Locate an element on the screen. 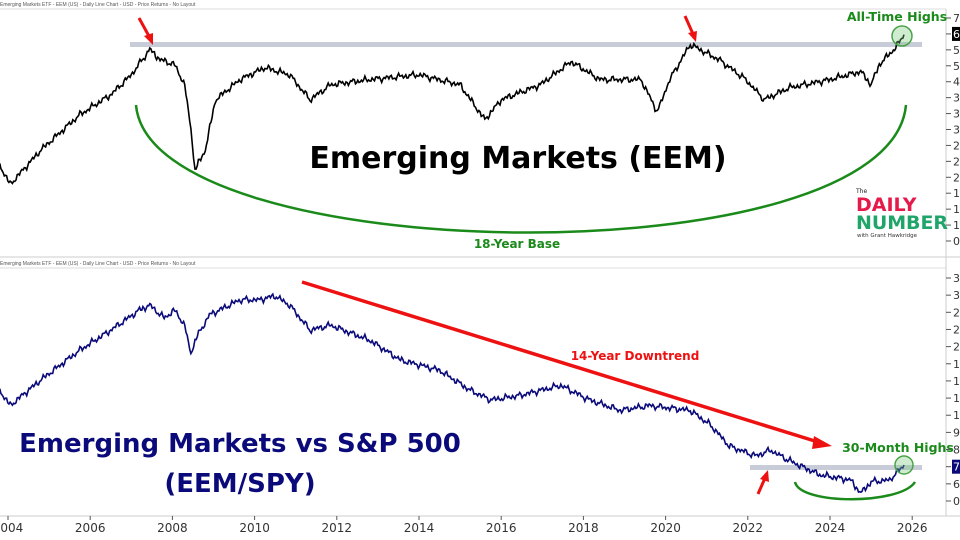 The image size is (960, 540). downtrend-arrowhead is located at coordinates (822, 442).